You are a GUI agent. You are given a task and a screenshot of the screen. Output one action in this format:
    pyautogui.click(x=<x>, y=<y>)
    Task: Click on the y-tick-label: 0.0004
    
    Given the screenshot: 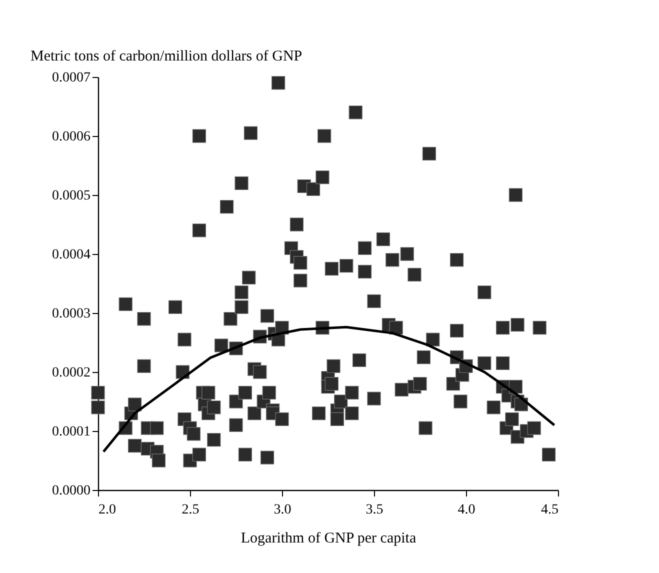 What is the action you would take?
    pyautogui.click(x=71, y=255)
    